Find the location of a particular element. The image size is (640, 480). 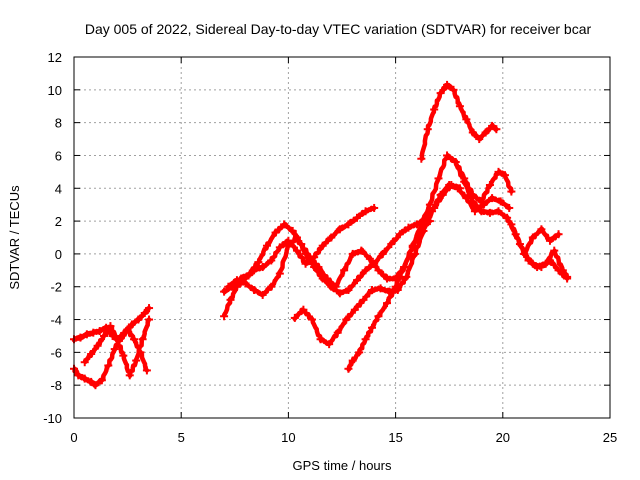

x-tick-label: 25 is located at coordinates (610, 437).